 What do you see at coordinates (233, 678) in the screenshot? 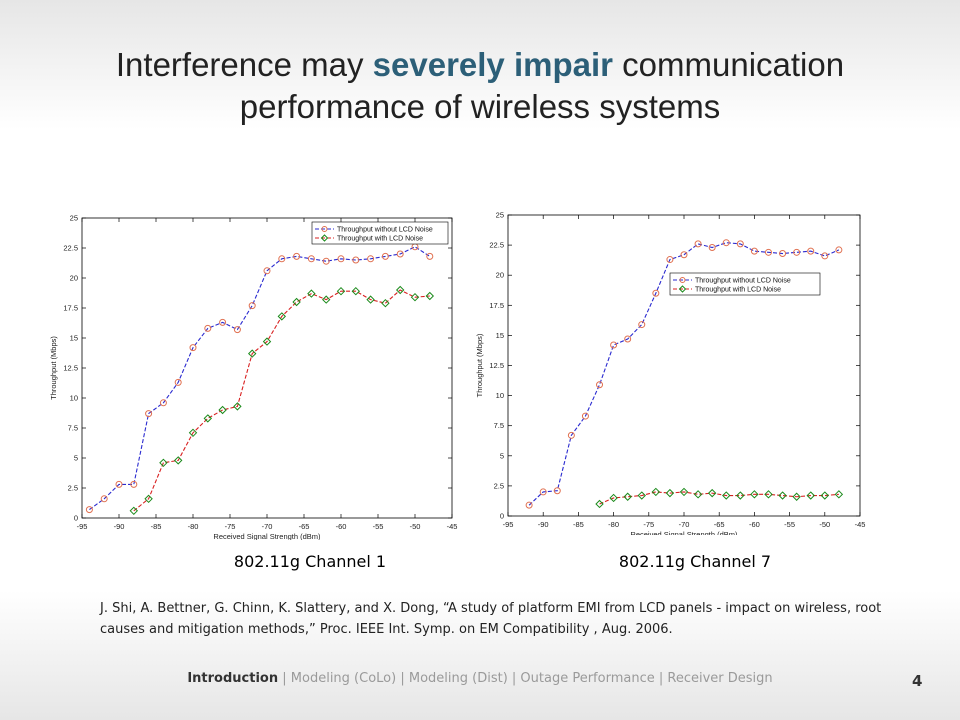
I see `footer-nav-item: Introduction` at bounding box center [233, 678].